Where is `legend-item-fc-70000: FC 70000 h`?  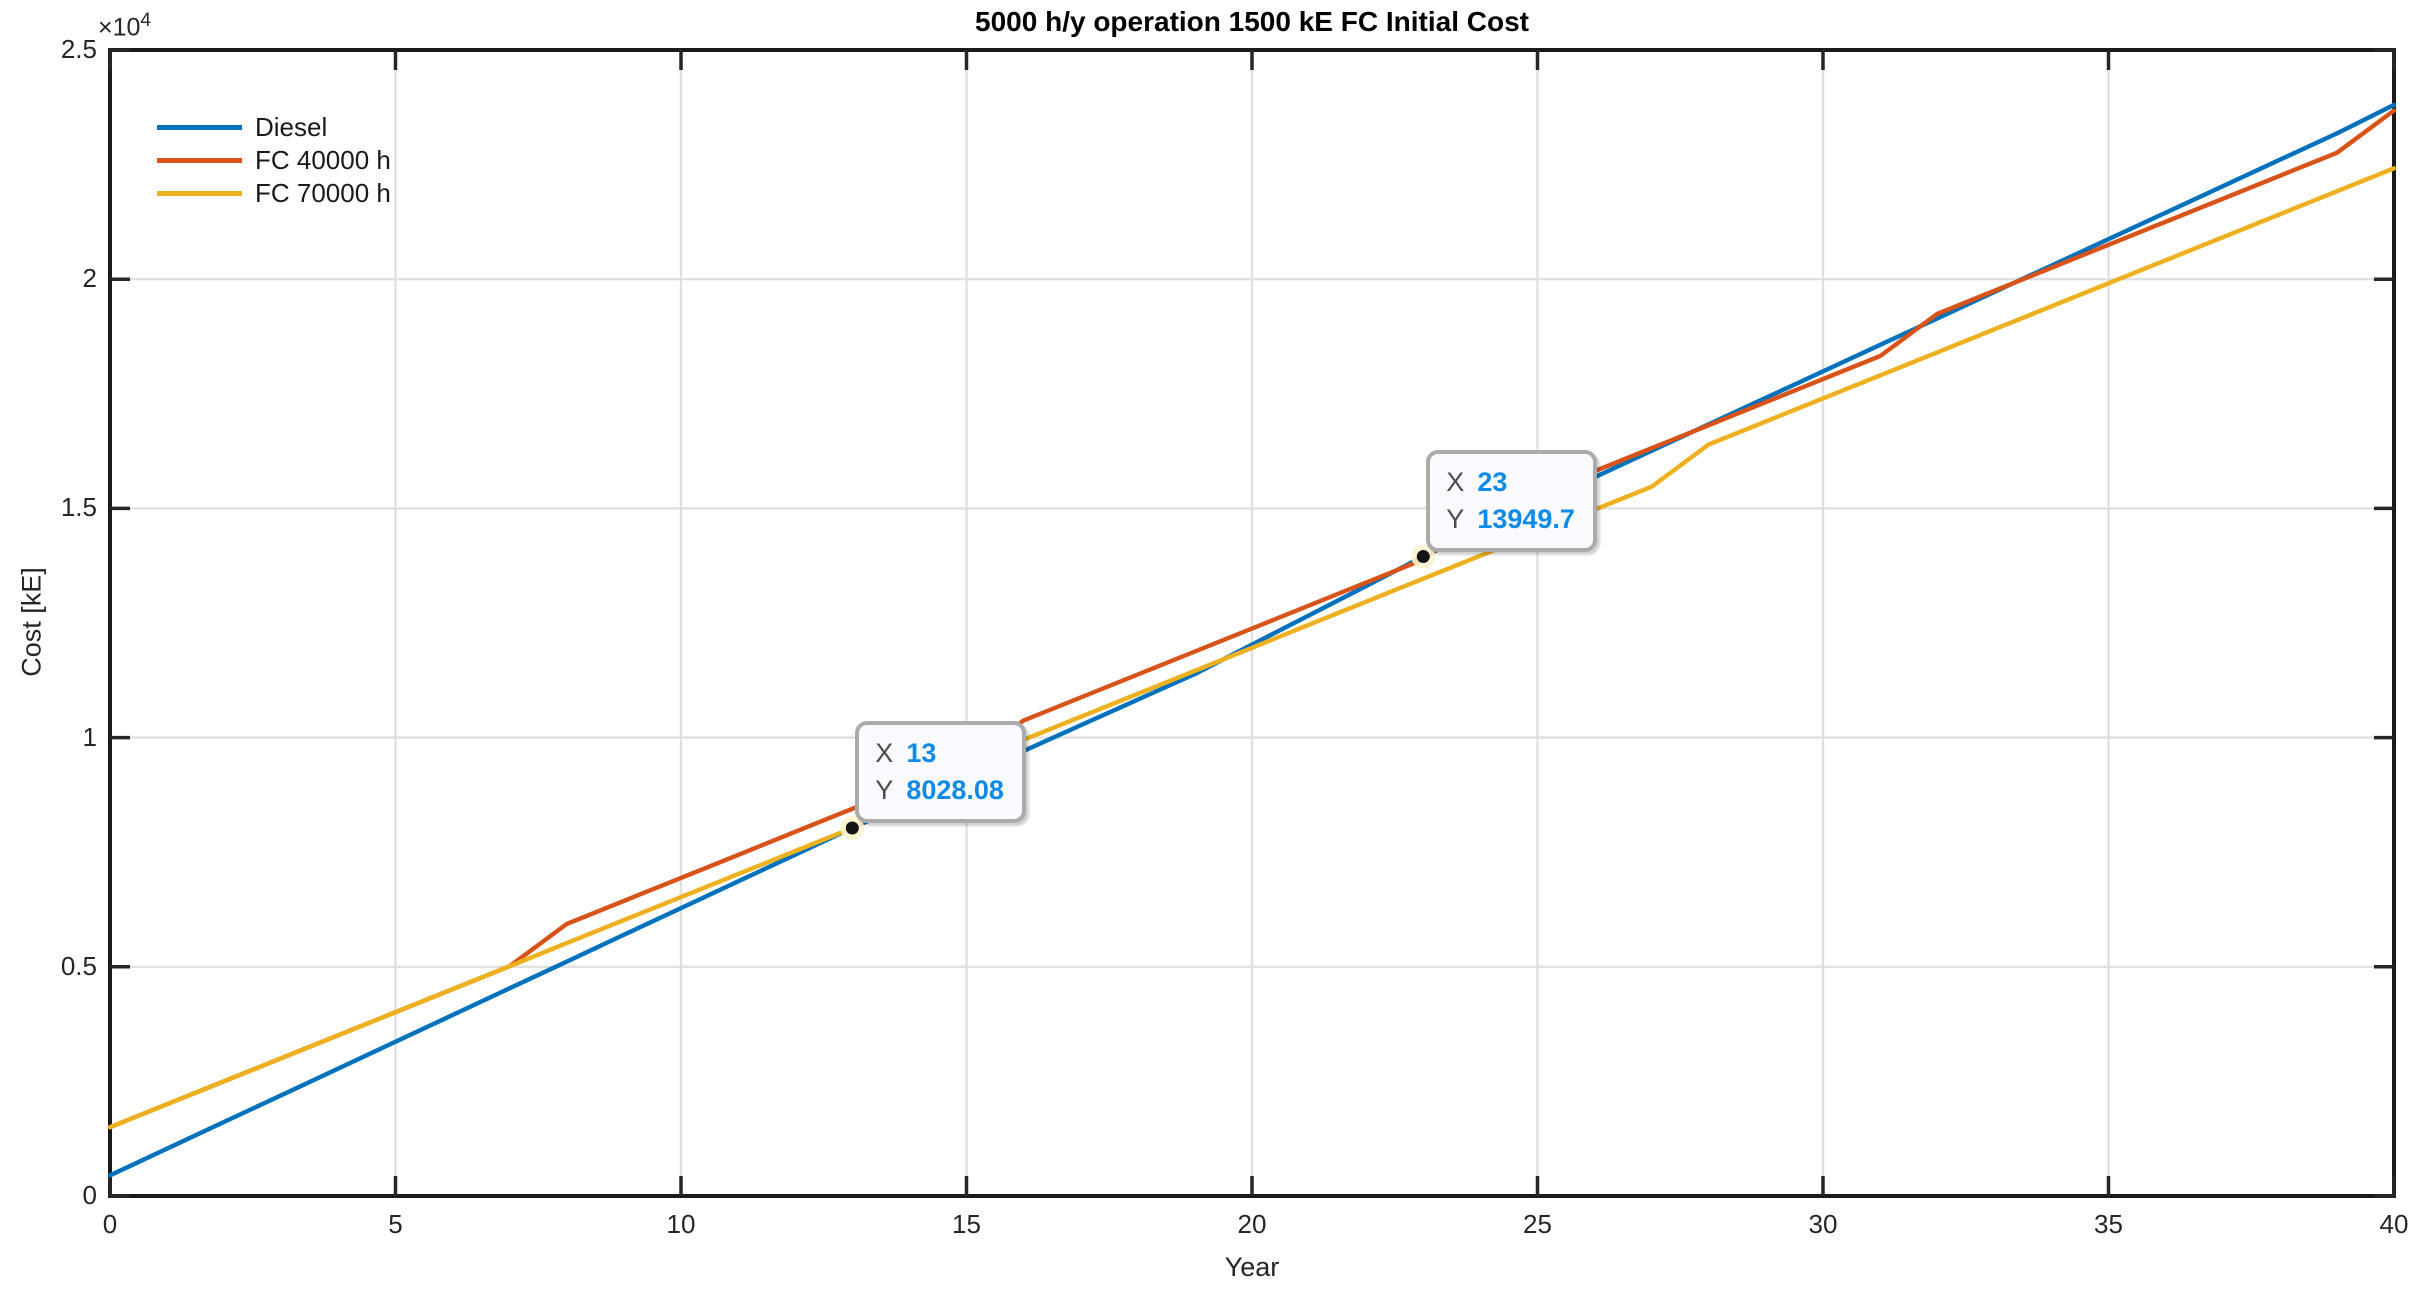 legend-item-fc-70000: FC 70000 h is located at coordinates (274, 193).